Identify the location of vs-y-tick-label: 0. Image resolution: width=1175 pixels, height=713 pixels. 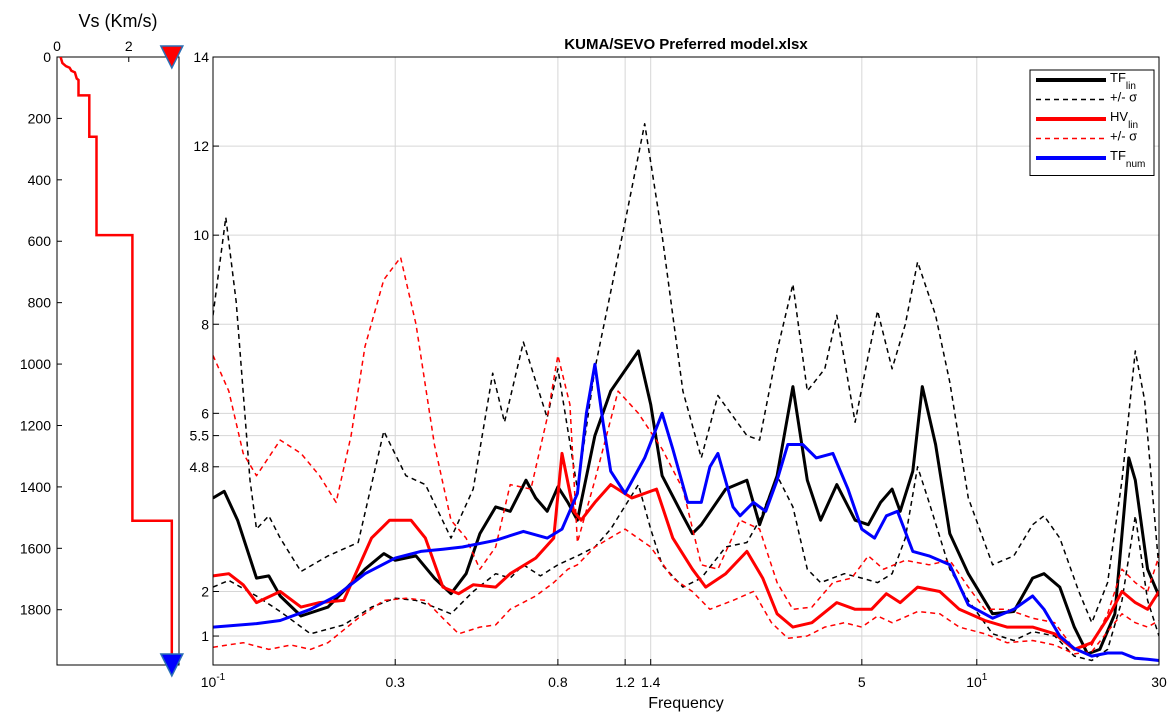
(47, 57).